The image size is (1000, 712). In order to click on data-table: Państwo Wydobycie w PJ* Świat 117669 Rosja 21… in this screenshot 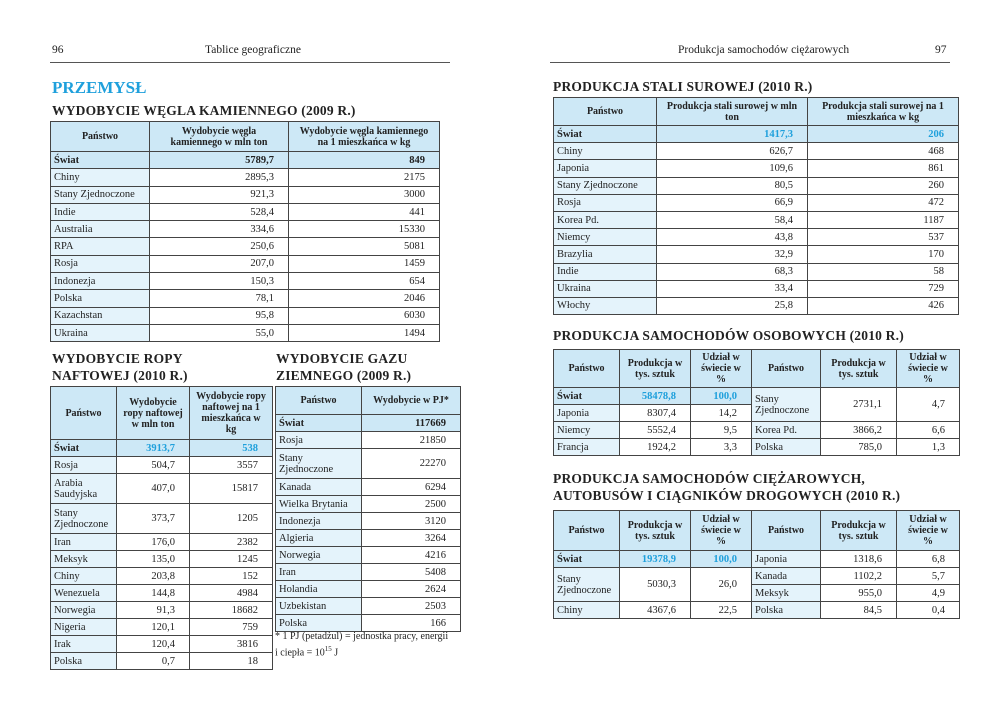, I will do `click(368, 509)`.